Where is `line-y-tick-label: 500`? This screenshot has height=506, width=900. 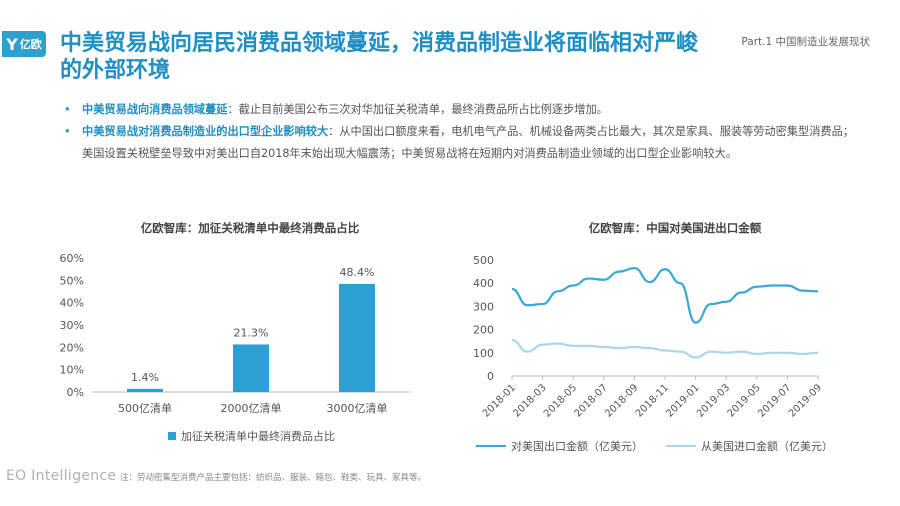 line-y-tick-label: 500 is located at coordinates (483, 260).